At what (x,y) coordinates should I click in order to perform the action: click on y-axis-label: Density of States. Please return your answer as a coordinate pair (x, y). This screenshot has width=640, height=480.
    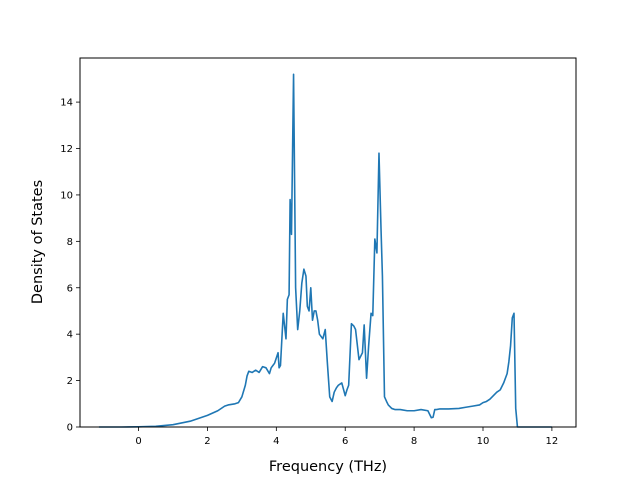
    Looking at the image, I should click on (38, 242).